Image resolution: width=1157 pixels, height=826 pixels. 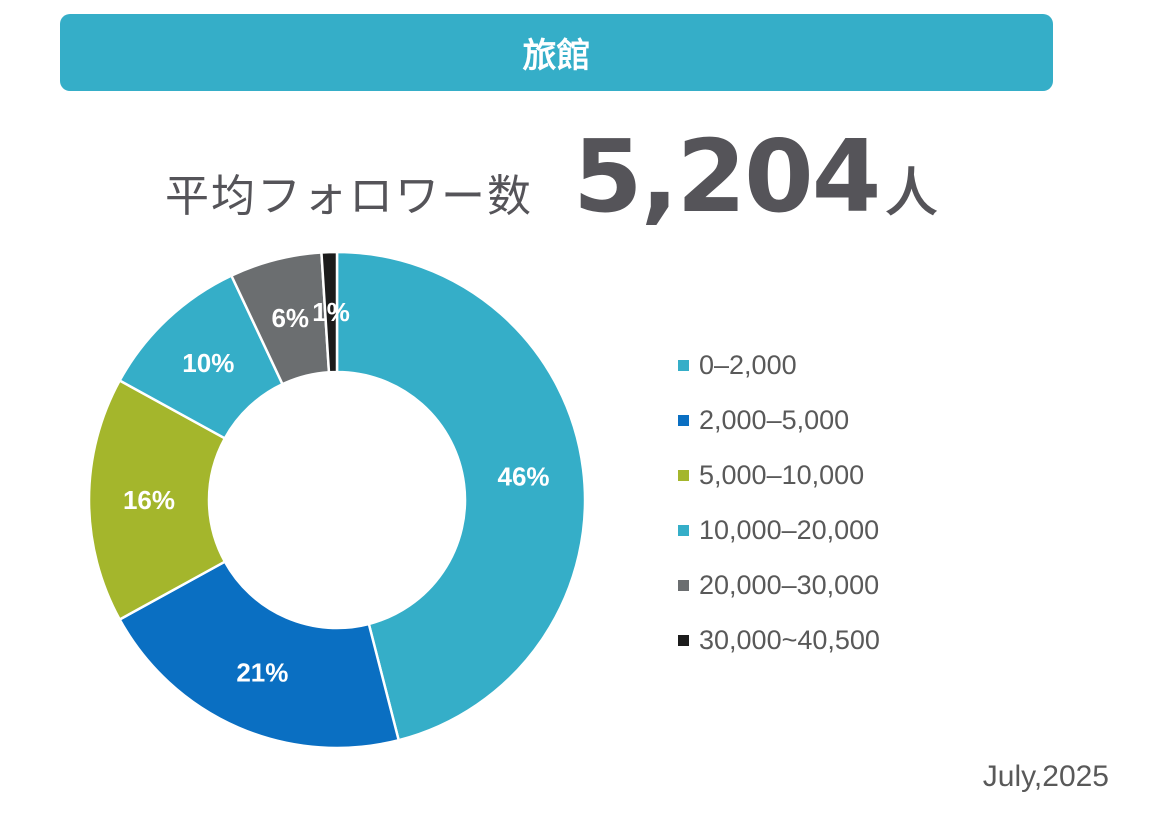 I want to click on category-banner: 旅館, so click(x=556, y=52).